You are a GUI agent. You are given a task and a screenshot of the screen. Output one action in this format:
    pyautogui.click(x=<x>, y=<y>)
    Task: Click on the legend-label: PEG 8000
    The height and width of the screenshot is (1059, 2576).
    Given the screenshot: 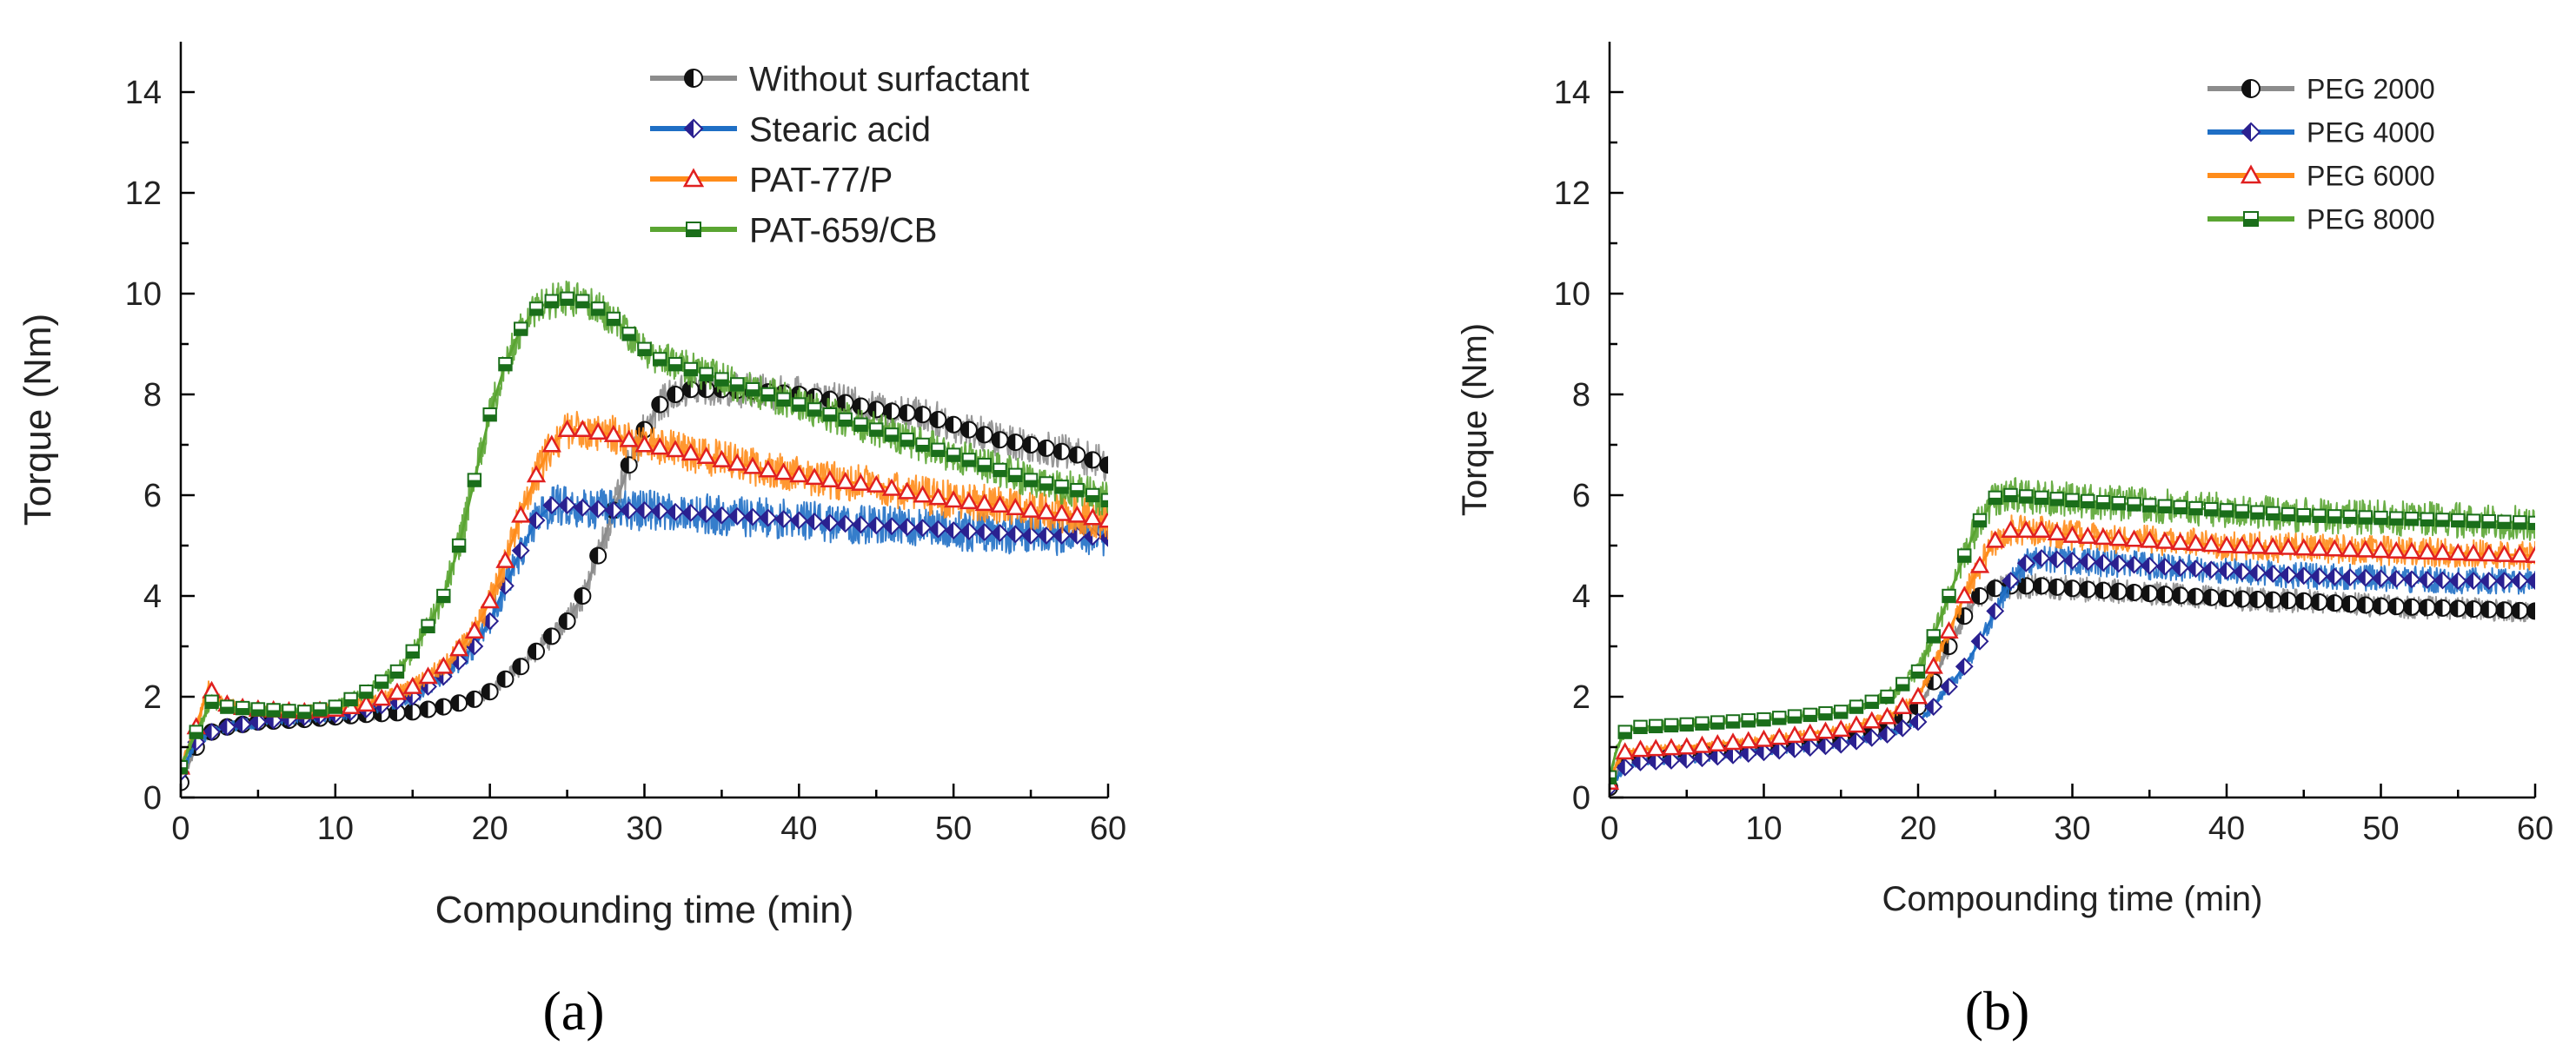 What is the action you would take?
    pyautogui.click(x=2371, y=219)
    